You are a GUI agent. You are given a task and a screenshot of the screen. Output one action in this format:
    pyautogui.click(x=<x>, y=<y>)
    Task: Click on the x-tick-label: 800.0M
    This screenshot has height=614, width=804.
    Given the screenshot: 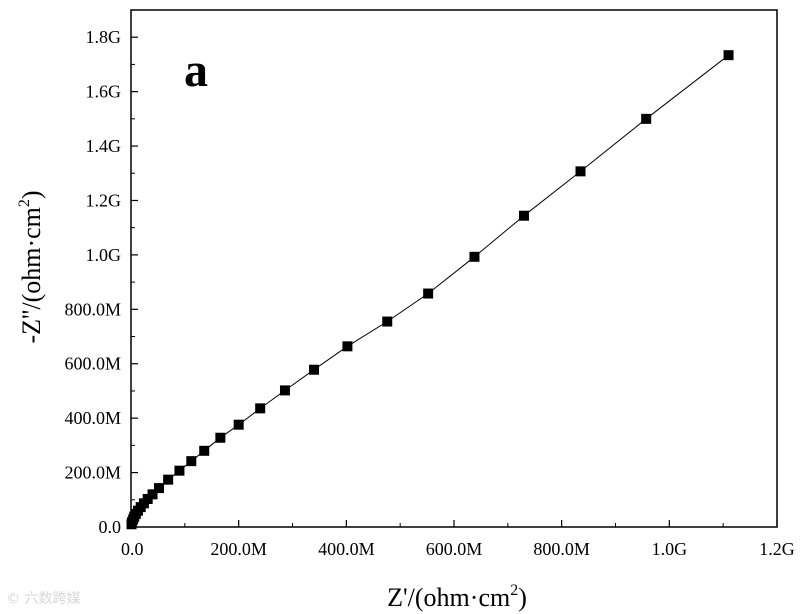 What is the action you would take?
    pyautogui.click(x=561, y=549)
    